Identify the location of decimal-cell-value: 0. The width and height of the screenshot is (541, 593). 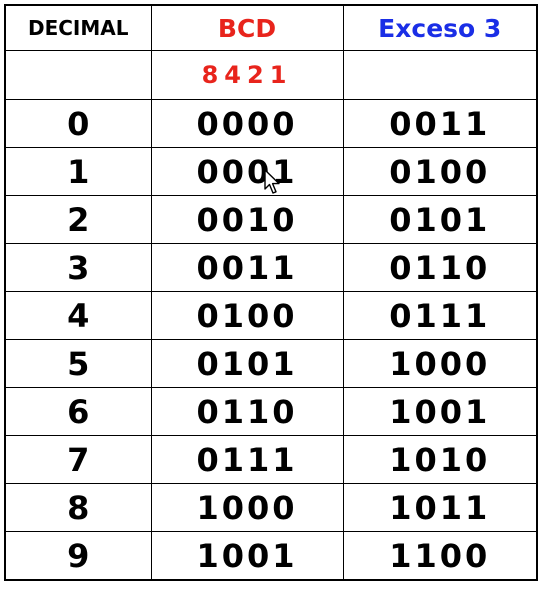
(78, 123).